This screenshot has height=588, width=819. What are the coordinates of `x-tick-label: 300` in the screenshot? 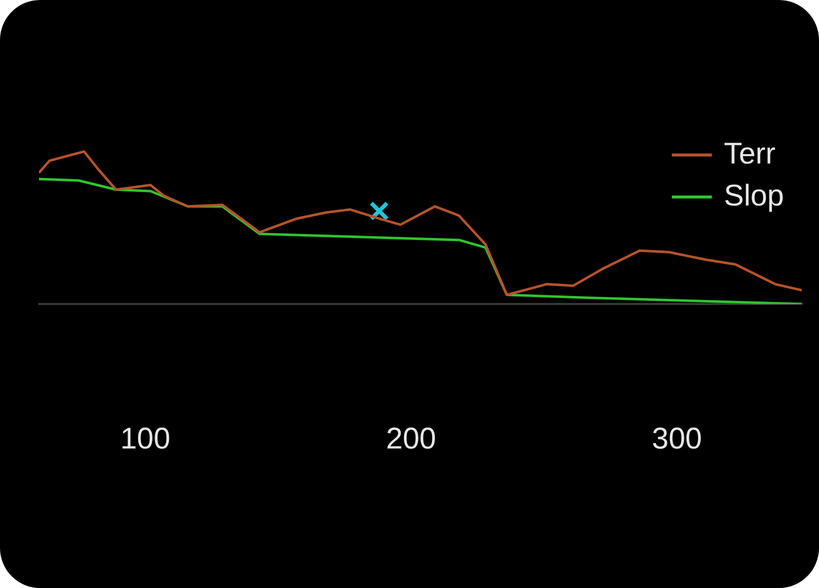 It's located at (677, 439).